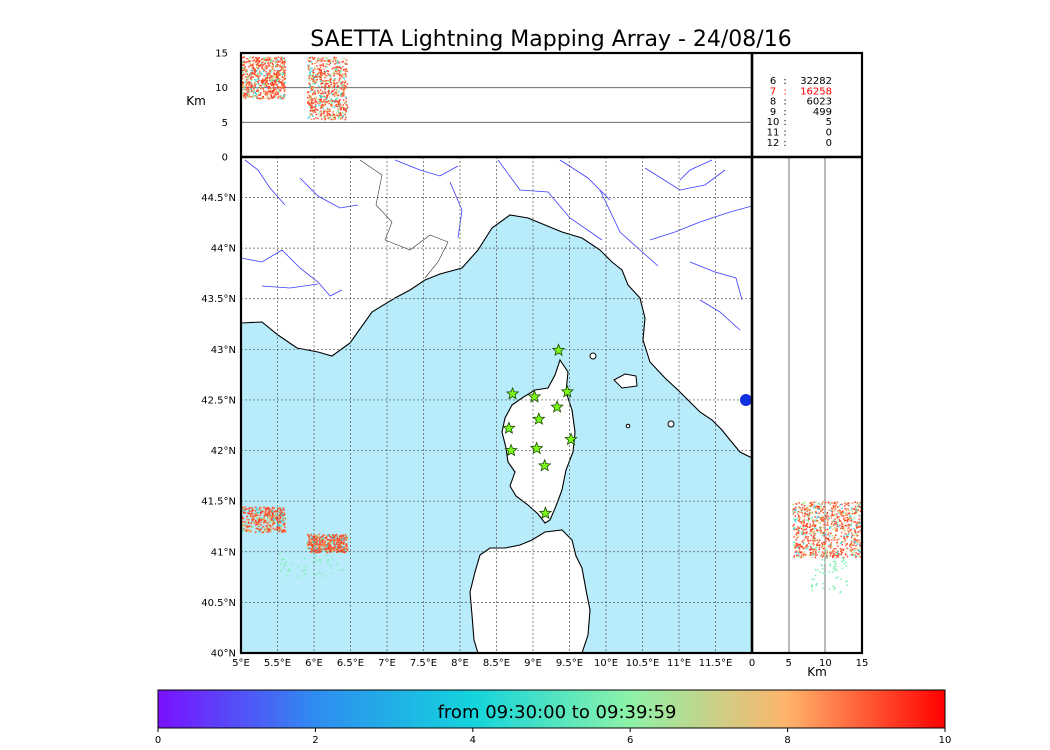 This screenshot has width=1050, height=750. What do you see at coordinates (787, 740) in the screenshot?
I see `colorbar-tick-label: 8` at bounding box center [787, 740].